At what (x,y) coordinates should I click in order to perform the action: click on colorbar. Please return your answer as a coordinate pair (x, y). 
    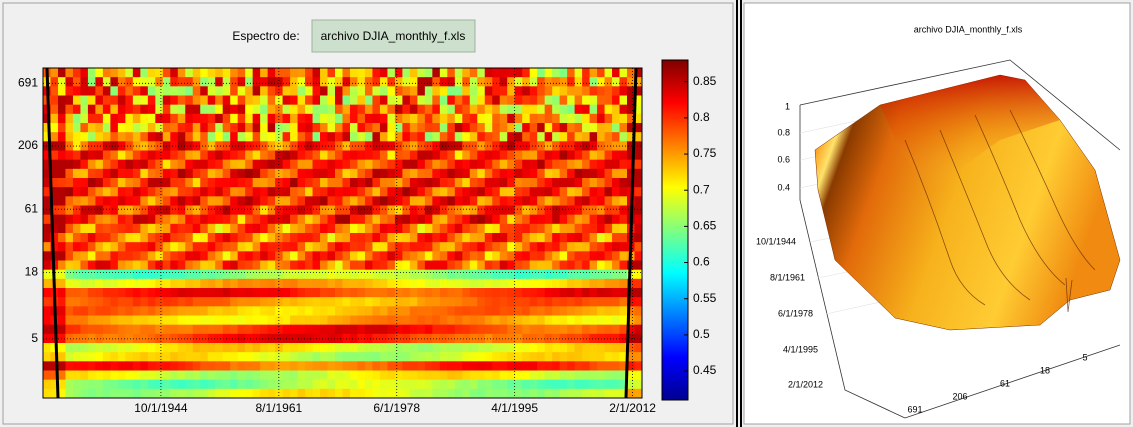
    Looking at the image, I should click on (675, 230).